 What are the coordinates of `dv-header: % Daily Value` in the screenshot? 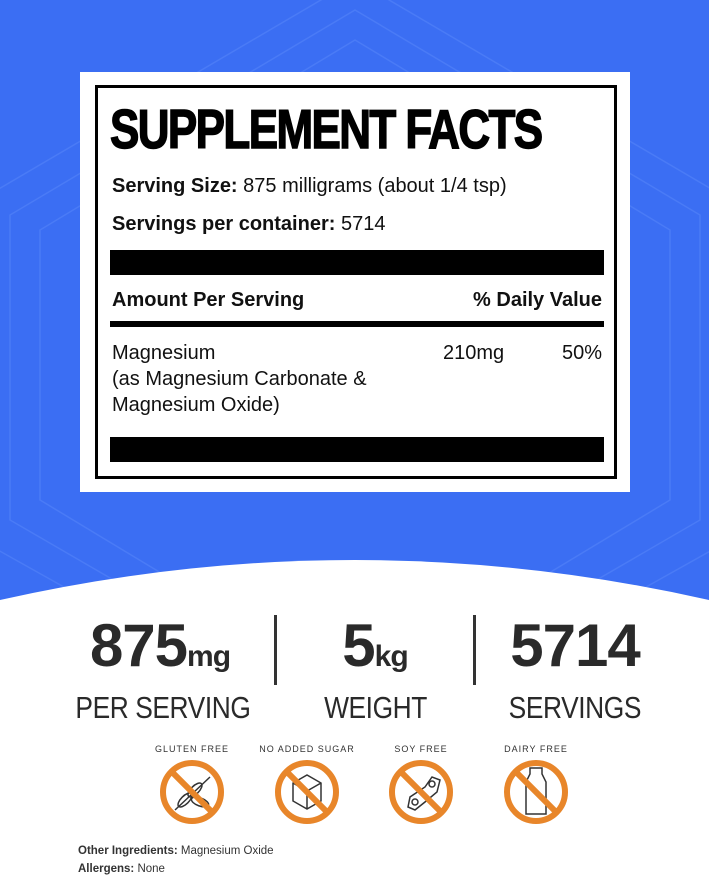 It's located at (537, 300).